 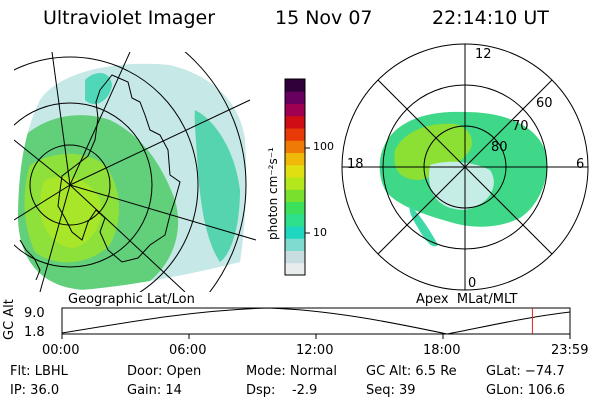 What do you see at coordinates (61, 350) in the screenshot?
I see `time-tick-0000: 00:00` at bounding box center [61, 350].